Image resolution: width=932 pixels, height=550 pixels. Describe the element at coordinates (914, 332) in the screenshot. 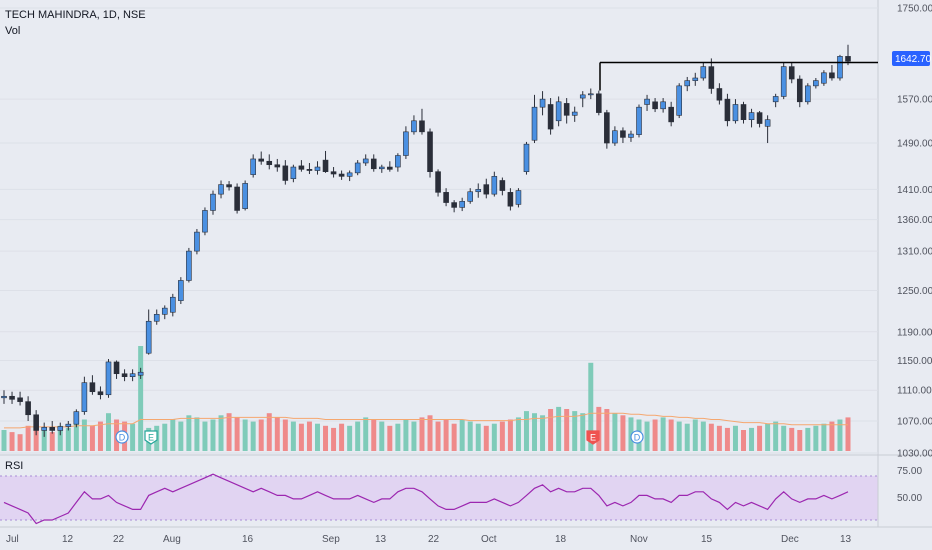

I see `price-tick-label: 1190.00` at that location.